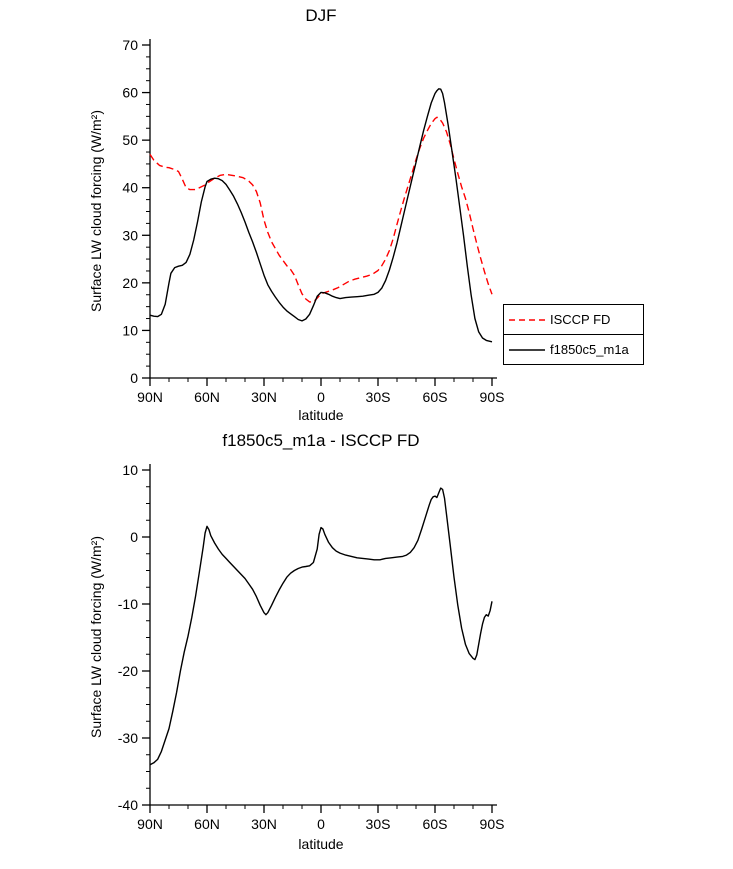 Image resolution: width=733 pixels, height=869 pixels. Describe the element at coordinates (321, 209) in the screenshot. I see `series-line-isccp-fd` at that location.